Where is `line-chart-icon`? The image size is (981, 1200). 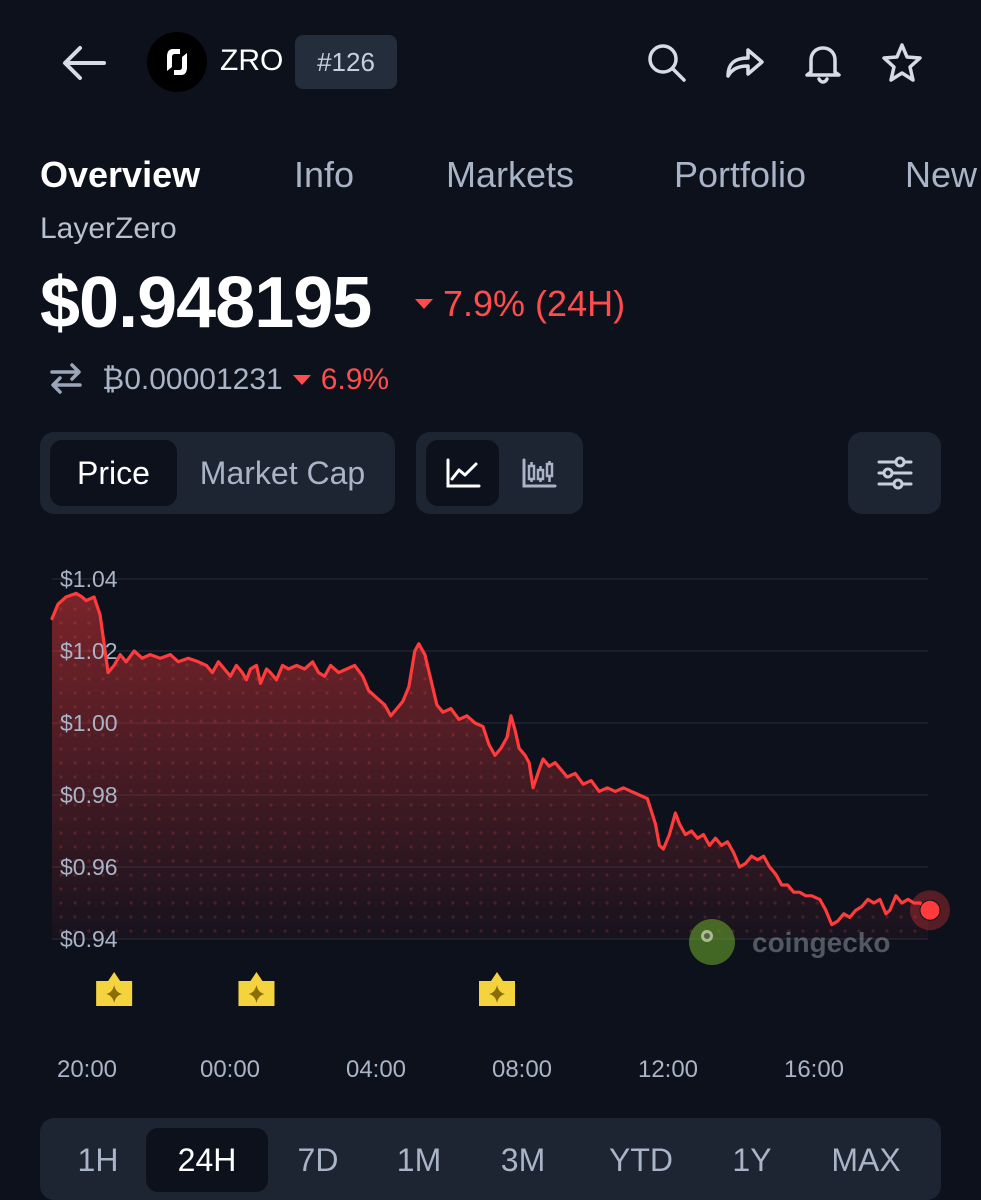
line-chart-icon is located at coordinates (462, 473).